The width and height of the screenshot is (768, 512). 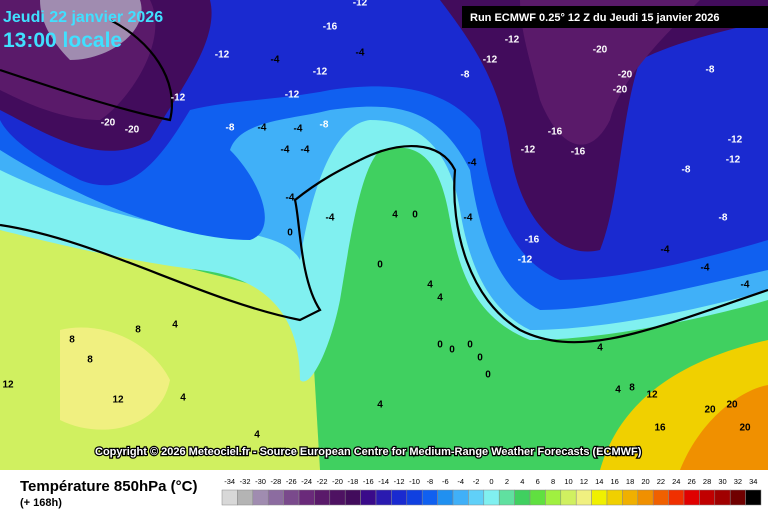 What do you see at coordinates (707, 481) in the screenshot?
I see `scale-label: 28` at bounding box center [707, 481].